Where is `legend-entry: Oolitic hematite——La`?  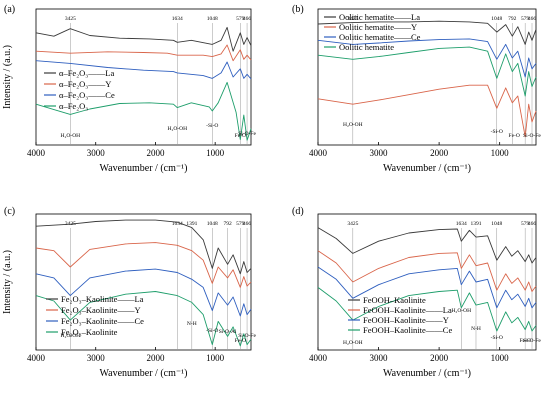
legend-entry: Oolitic hematite——La is located at coordinates (379, 17).